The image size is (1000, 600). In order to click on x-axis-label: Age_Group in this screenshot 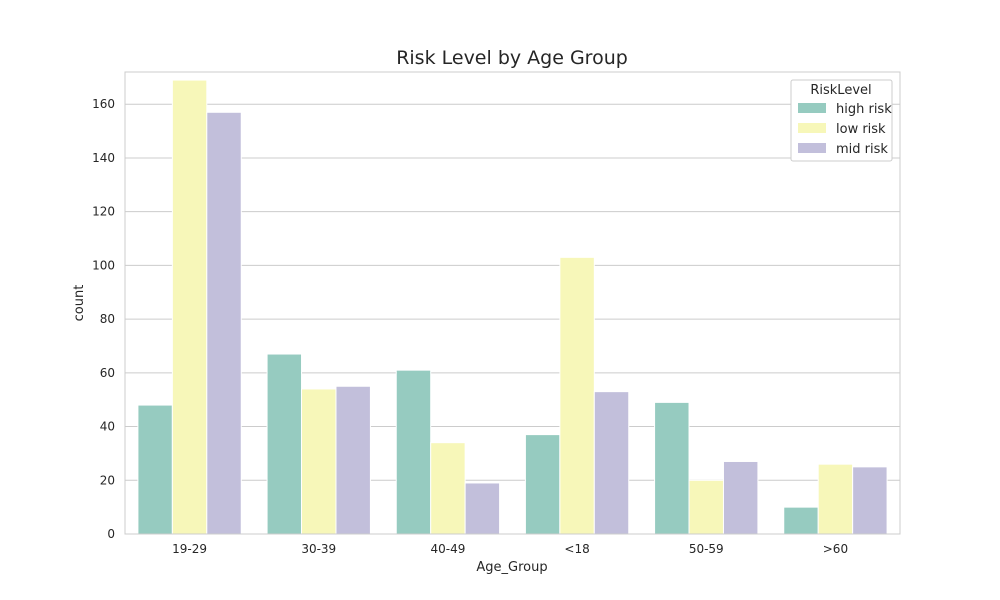, I will do `click(511, 567)`.